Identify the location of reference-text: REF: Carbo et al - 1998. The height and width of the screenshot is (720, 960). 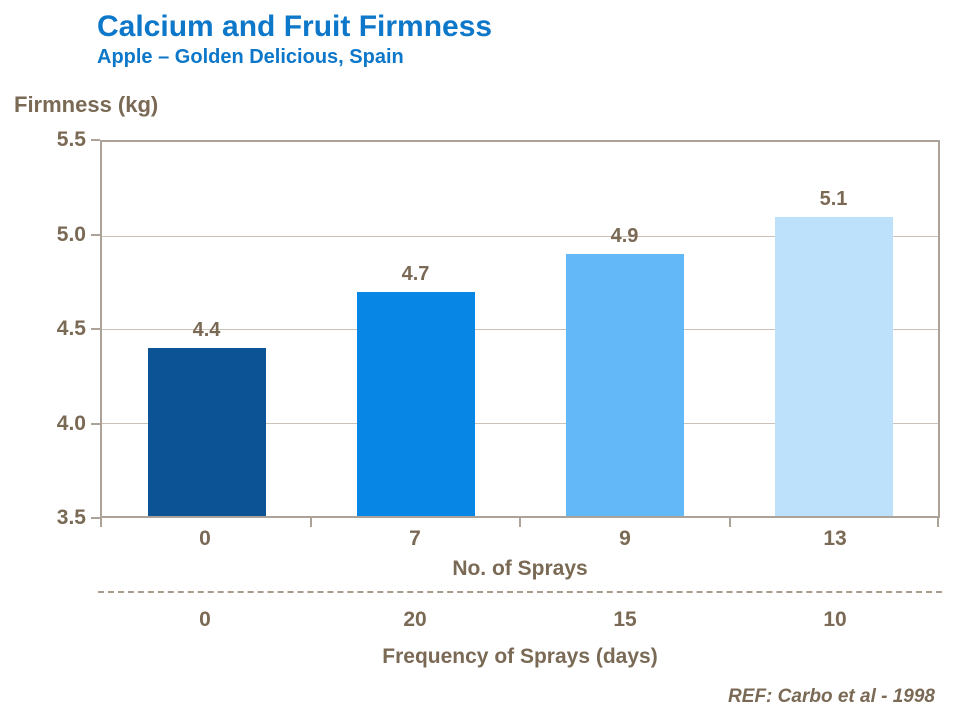
(831, 696).